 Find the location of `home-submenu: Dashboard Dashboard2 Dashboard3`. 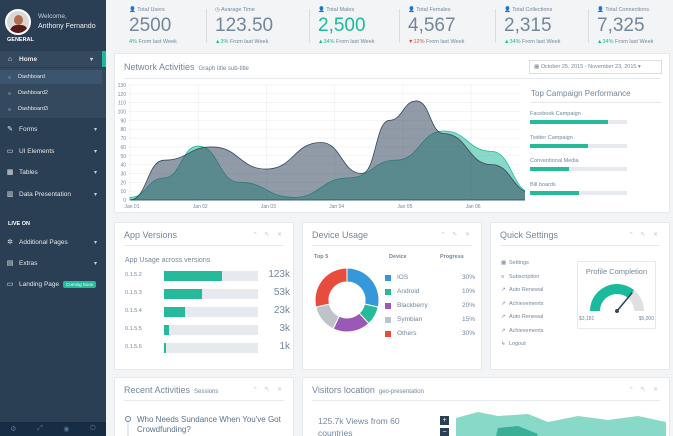

home-submenu: Dashboard Dashboard2 Dashboard3 is located at coordinates (53, 93).